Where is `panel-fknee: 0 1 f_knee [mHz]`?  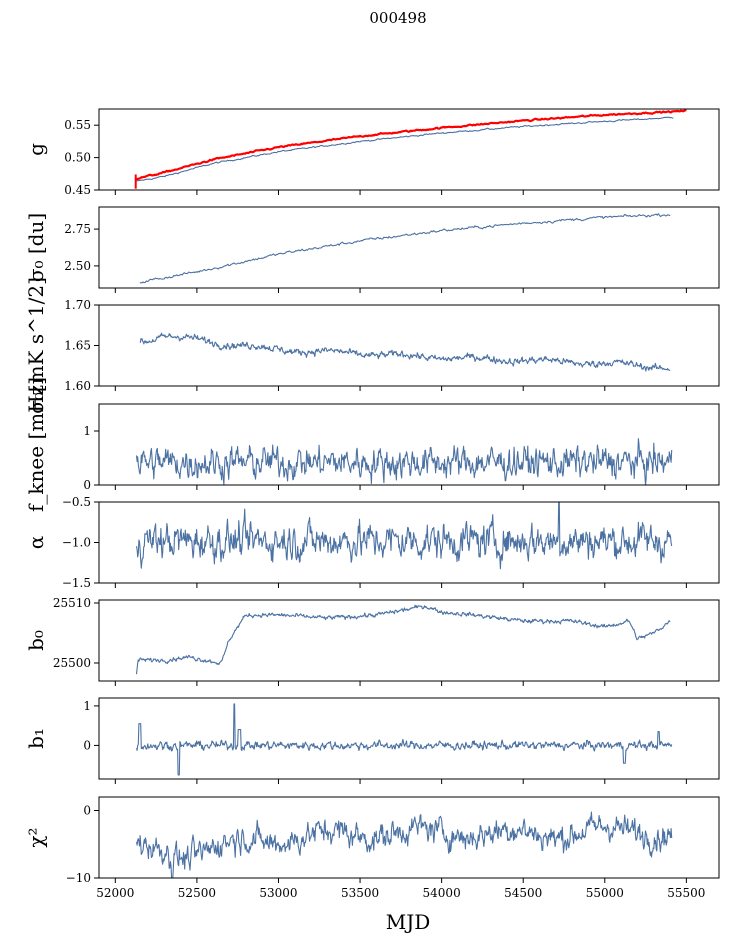
panel-fknee: 0 1 f_knee [mHz] is located at coordinates (372, 444).